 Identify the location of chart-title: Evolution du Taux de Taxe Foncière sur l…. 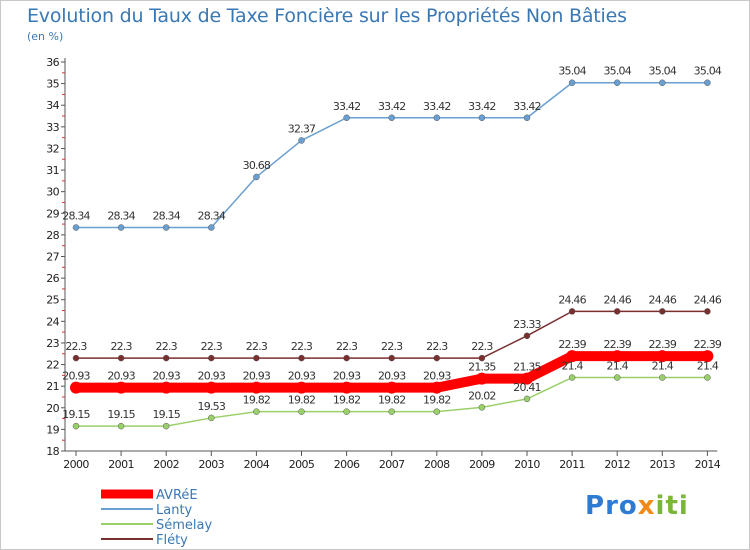
(327, 16).